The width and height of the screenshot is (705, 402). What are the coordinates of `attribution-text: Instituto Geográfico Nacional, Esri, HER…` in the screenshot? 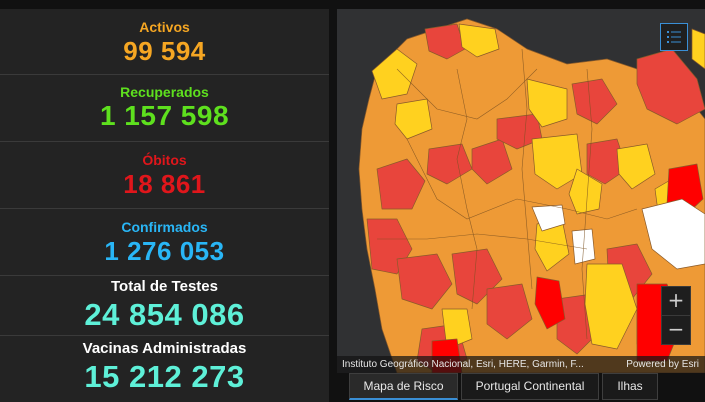 It's located at (463, 364).